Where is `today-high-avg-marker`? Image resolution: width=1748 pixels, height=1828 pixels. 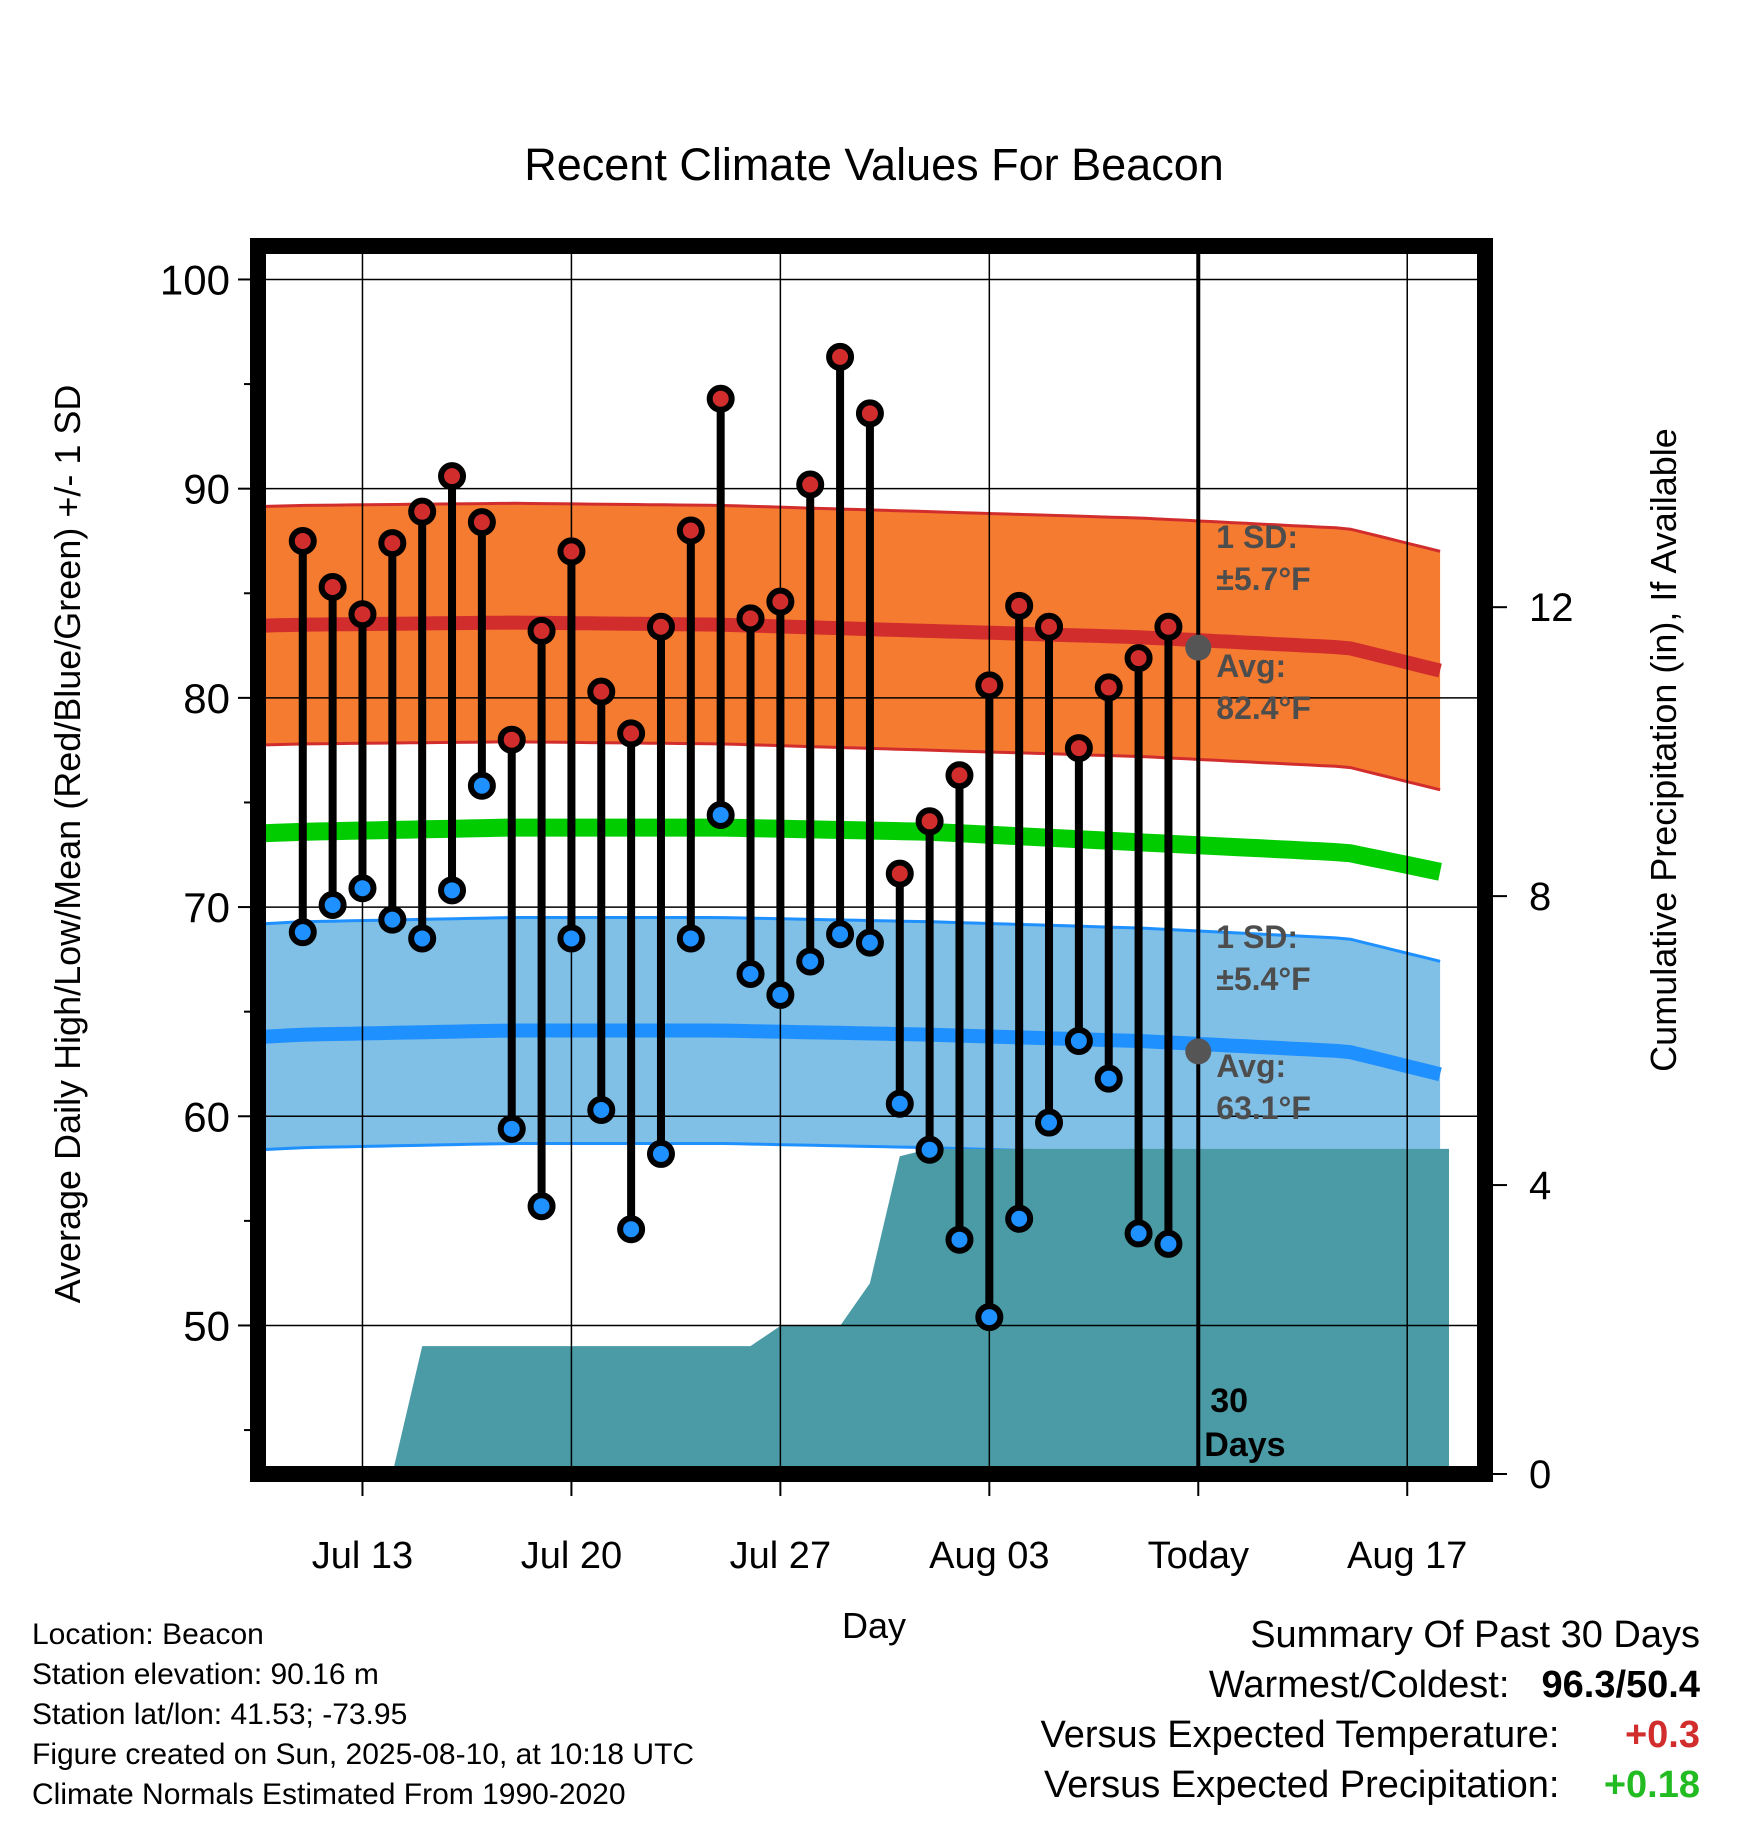
today-high-avg-marker is located at coordinates (1198, 647).